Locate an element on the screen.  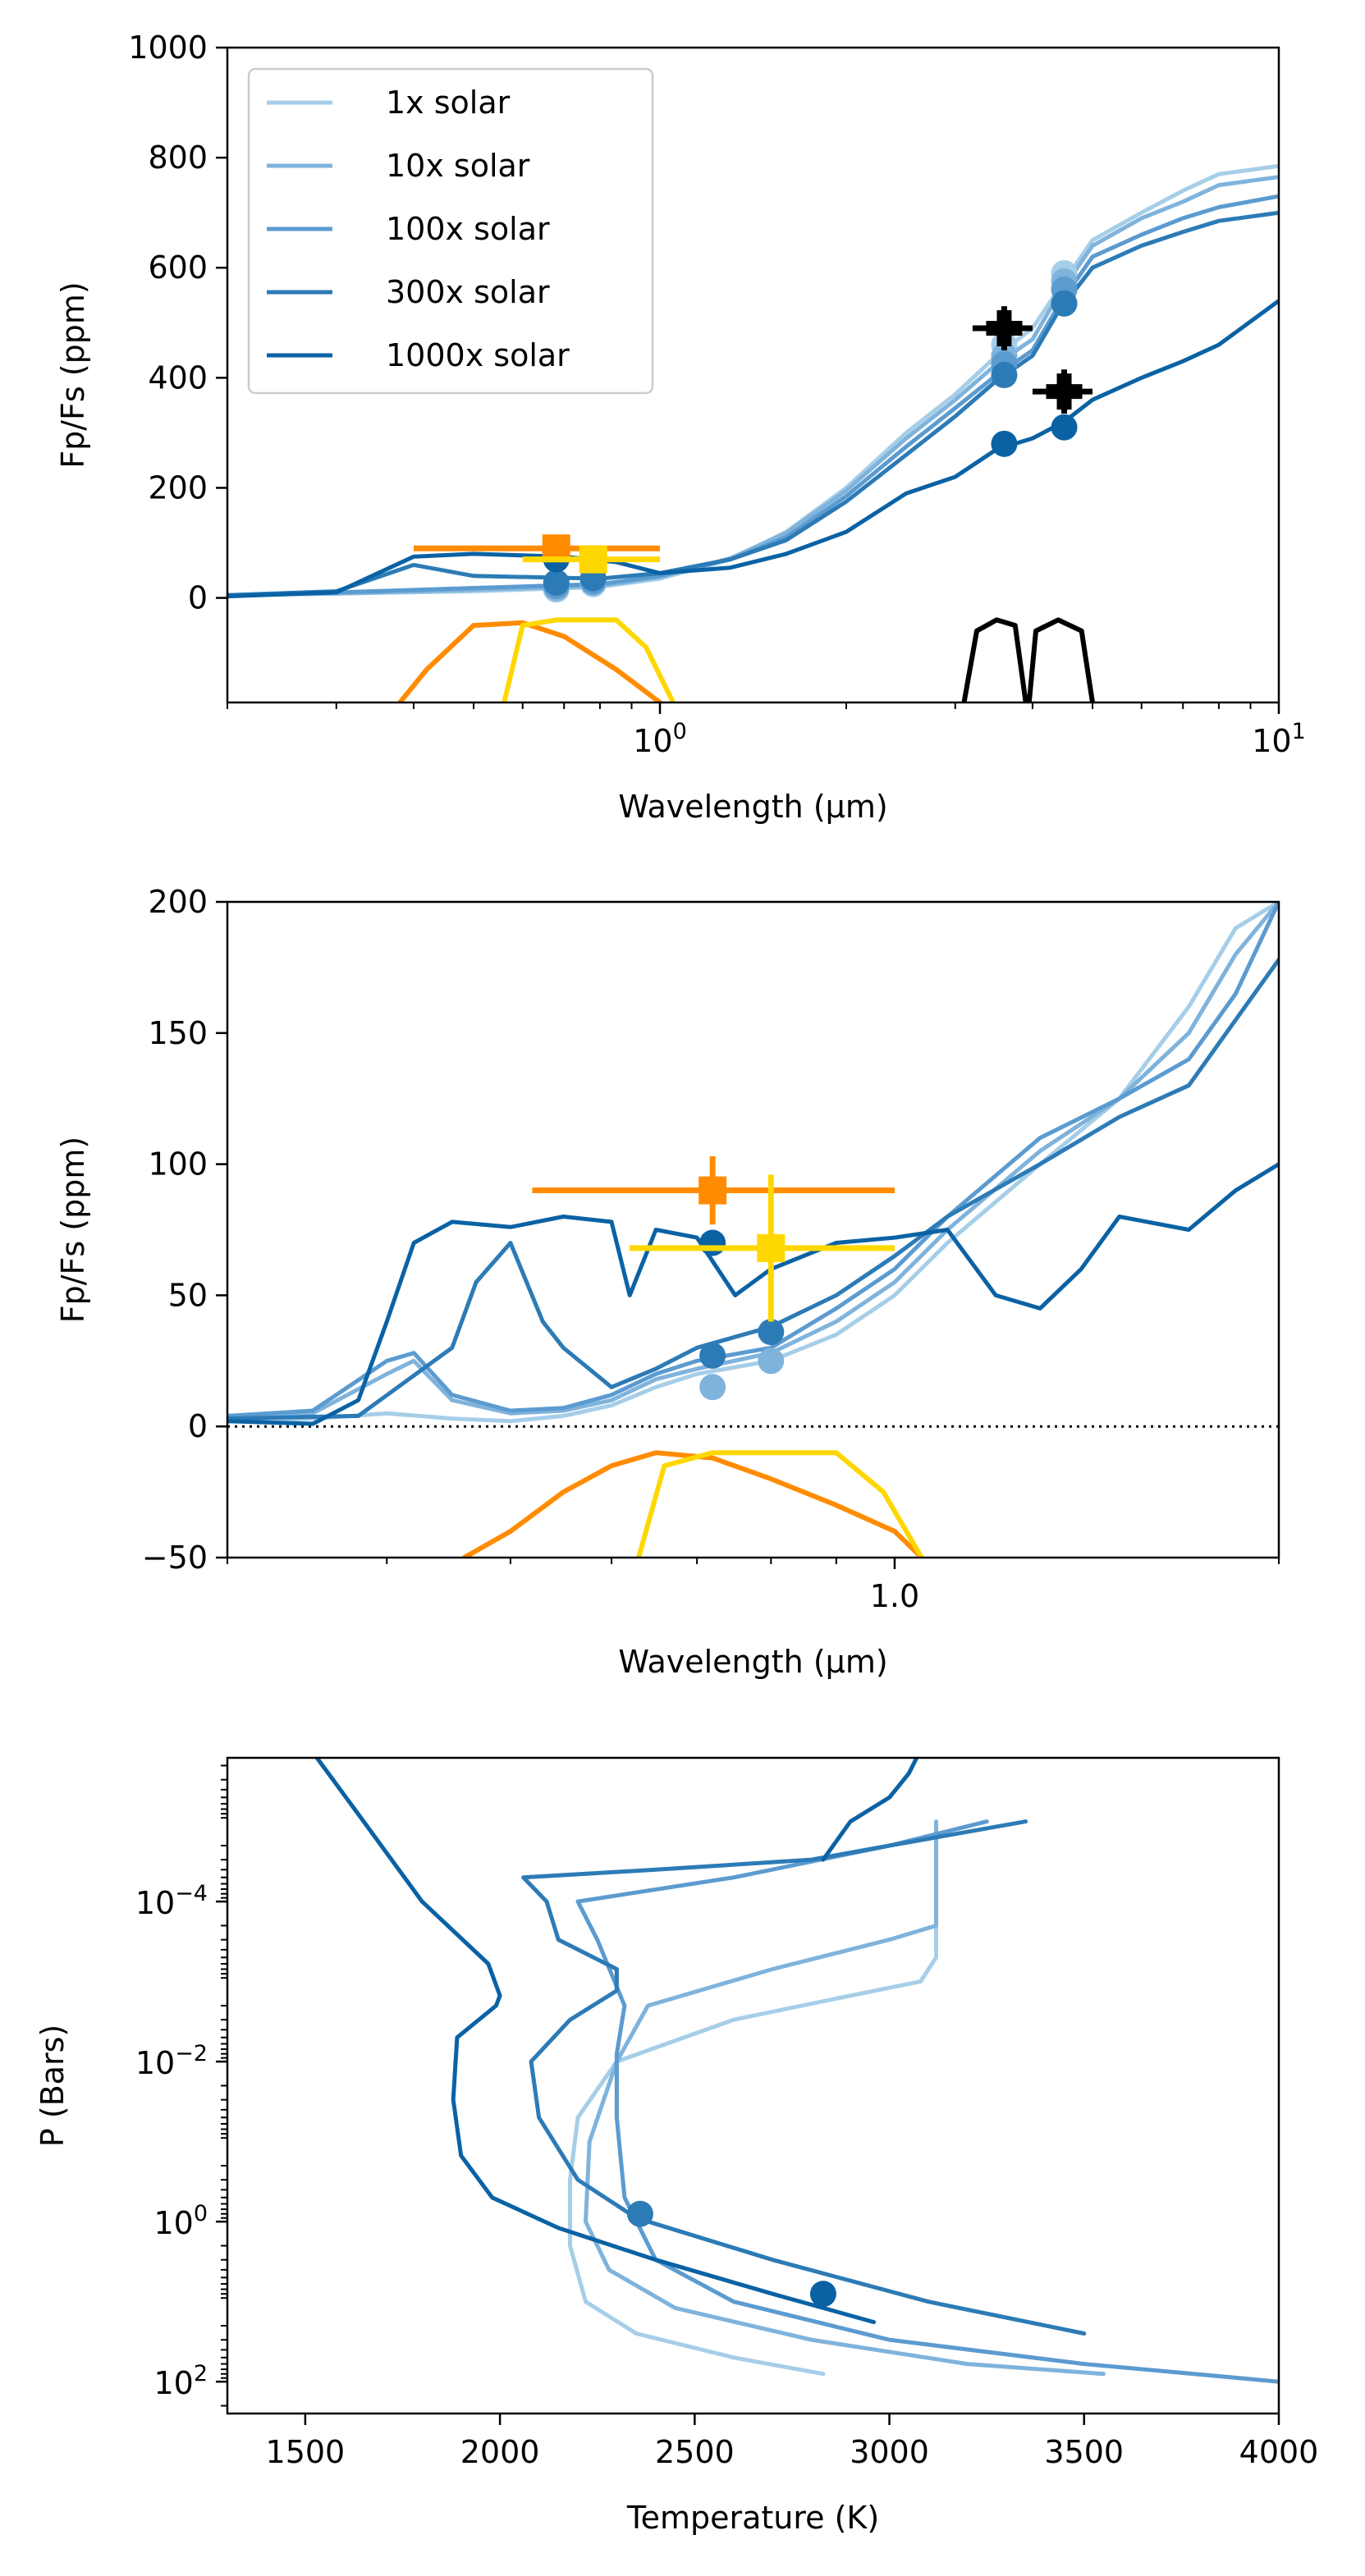
y-tick-label: 50 is located at coordinates (188, 1295).